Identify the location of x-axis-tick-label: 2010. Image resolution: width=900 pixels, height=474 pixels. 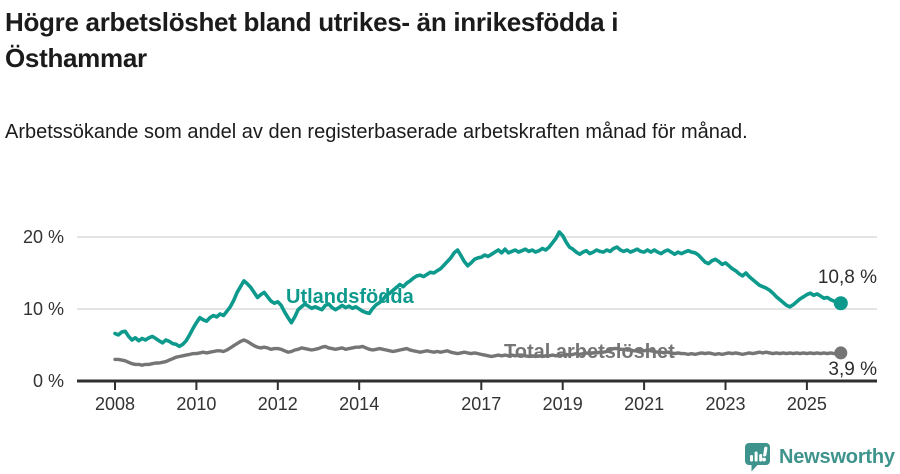
(196, 404).